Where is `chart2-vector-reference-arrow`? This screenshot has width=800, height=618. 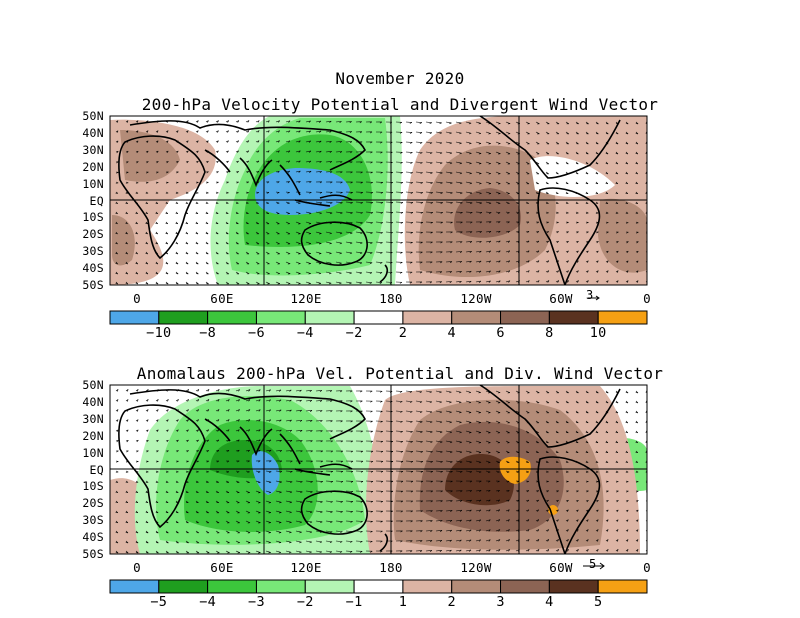 chart2-vector-reference-arrow is located at coordinates (594, 566).